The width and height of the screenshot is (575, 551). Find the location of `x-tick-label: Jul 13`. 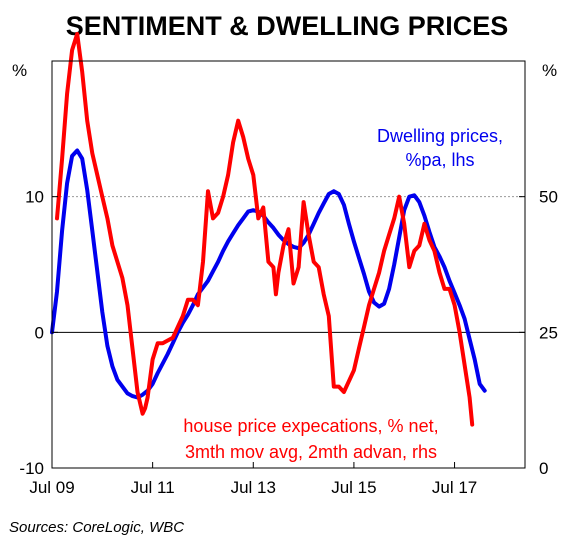

x-tick-label: Jul 13 is located at coordinates (253, 487).